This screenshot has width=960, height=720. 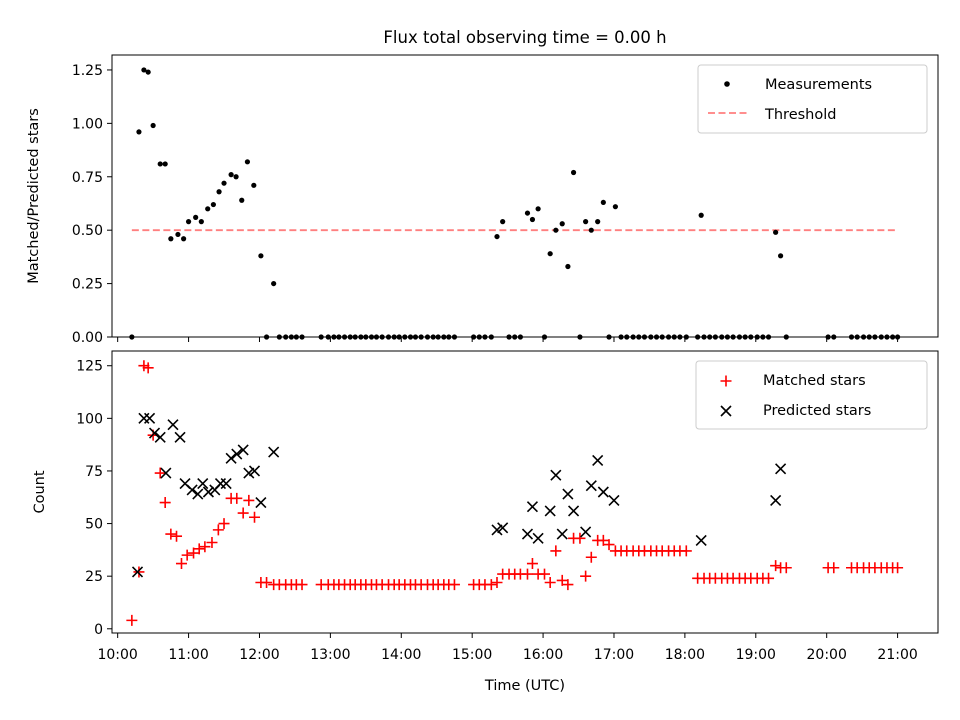 I want to click on x-tick-label: 12:00, so click(x=259, y=655).